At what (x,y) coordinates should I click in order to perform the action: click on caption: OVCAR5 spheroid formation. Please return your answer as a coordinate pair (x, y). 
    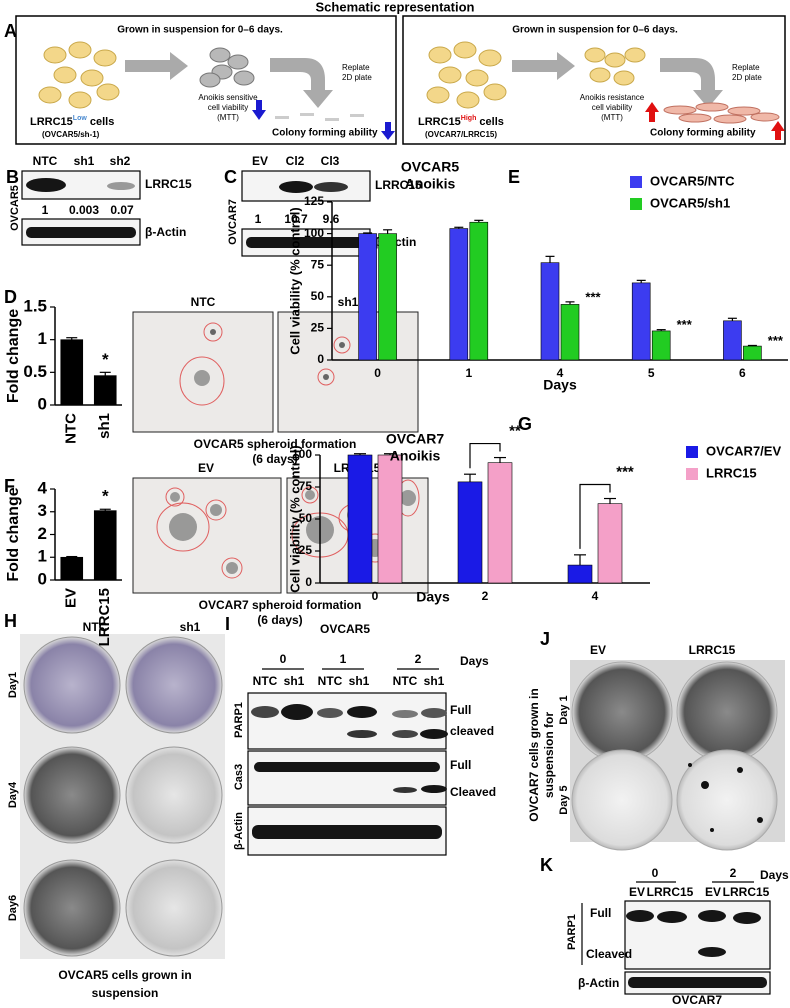
    Looking at the image, I should click on (275, 444).